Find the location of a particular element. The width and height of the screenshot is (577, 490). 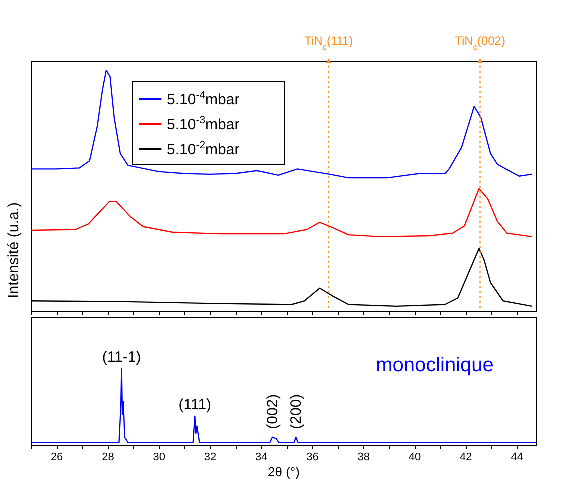

x-tick-label: 26 is located at coordinates (57, 458).